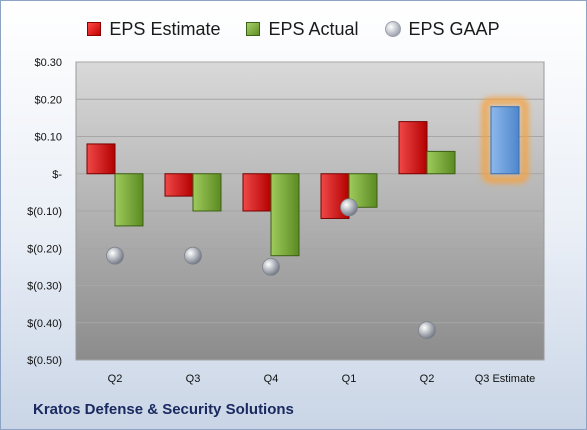 The width and height of the screenshot is (587, 430). What do you see at coordinates (253, 29) in the screenshot?
I see `legend-swatch-eps-actual` at bounding box center [253, 29].